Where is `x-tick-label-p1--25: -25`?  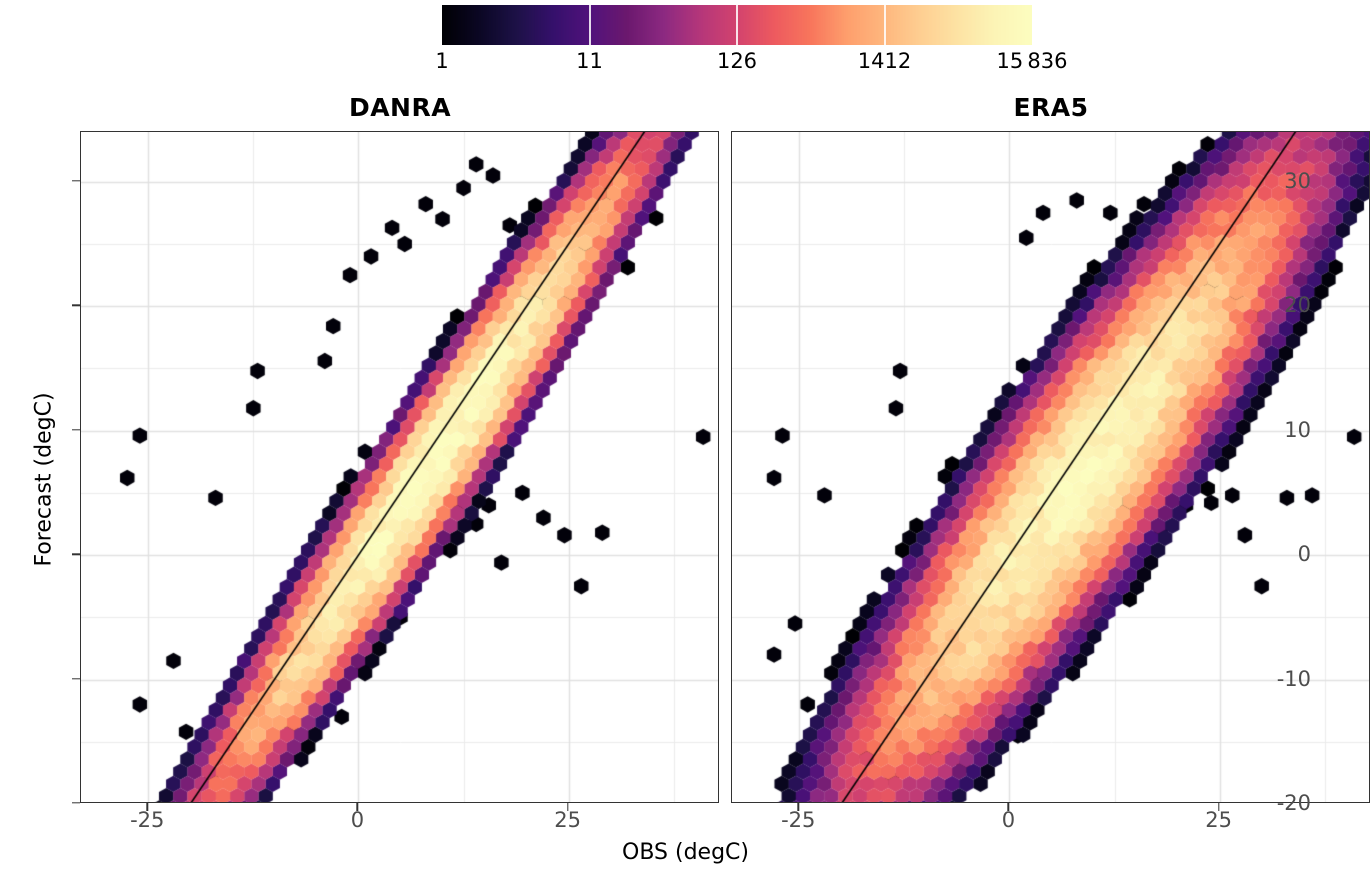
x-tick-label-p1--25: -25 is located at coordinates (798, 820).